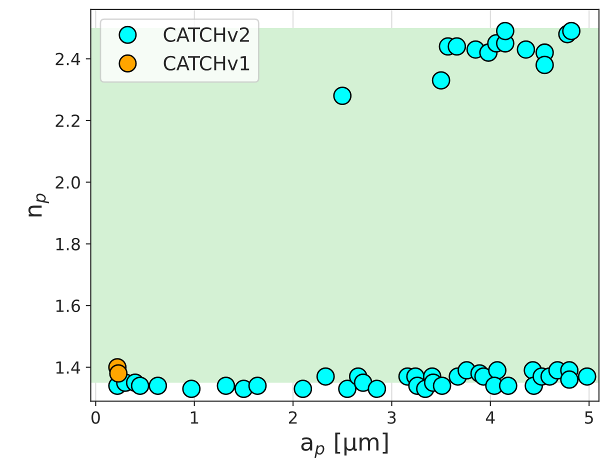 The image size is (605, 472). Describe the element at coordinates (344, 445) in the screenshot. I see `x-axis-title: a$_{p}$ [μm]` at that location.